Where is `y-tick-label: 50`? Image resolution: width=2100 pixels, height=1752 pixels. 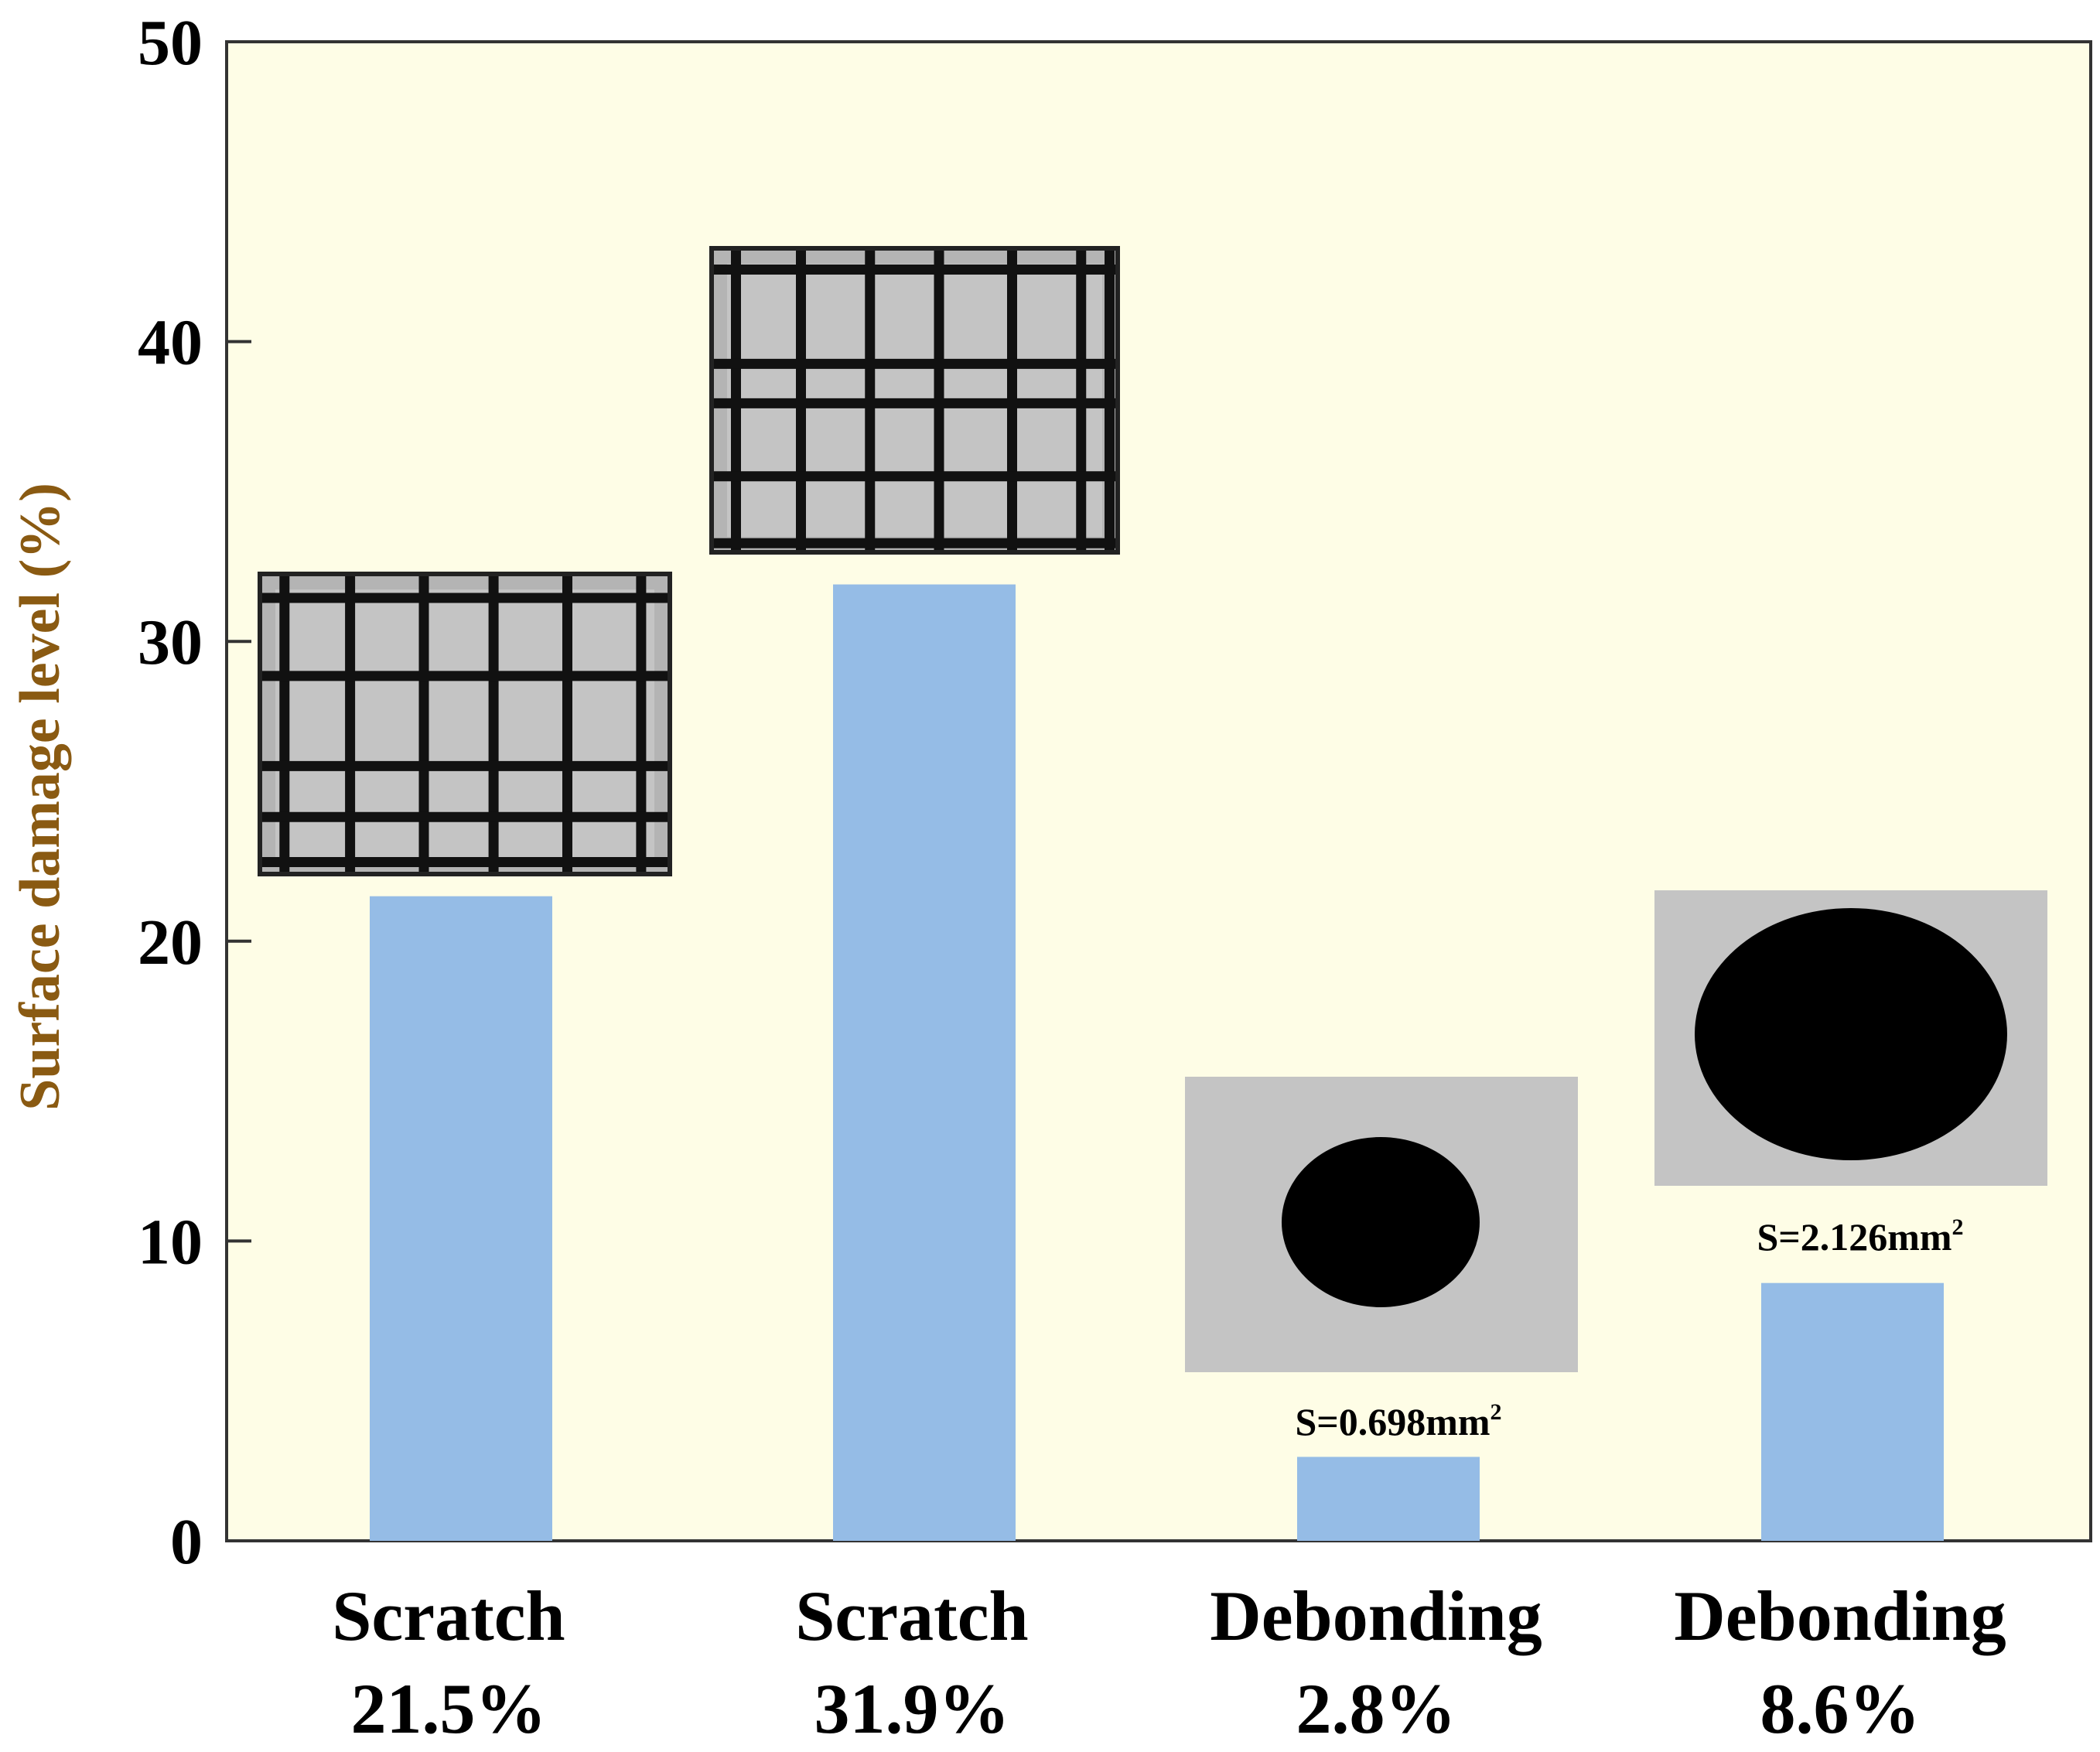
y-tick-label: 50 is located at coordinates (171, 43).